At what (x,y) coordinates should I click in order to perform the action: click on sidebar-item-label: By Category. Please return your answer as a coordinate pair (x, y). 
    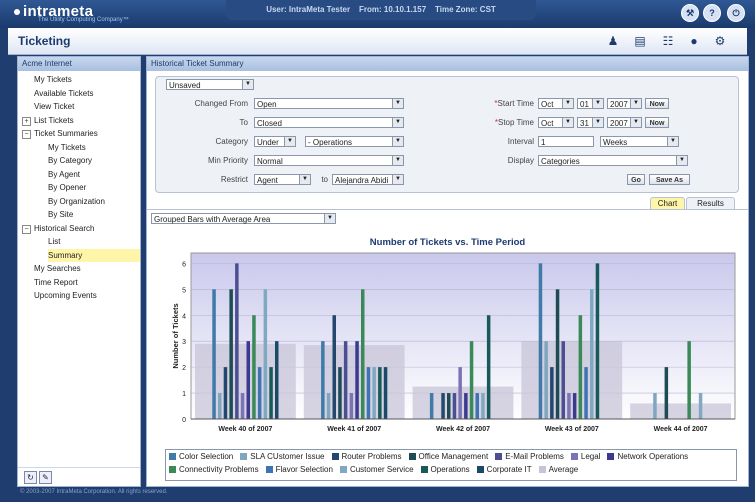
    Looking at the image, I should click on (70, 160).